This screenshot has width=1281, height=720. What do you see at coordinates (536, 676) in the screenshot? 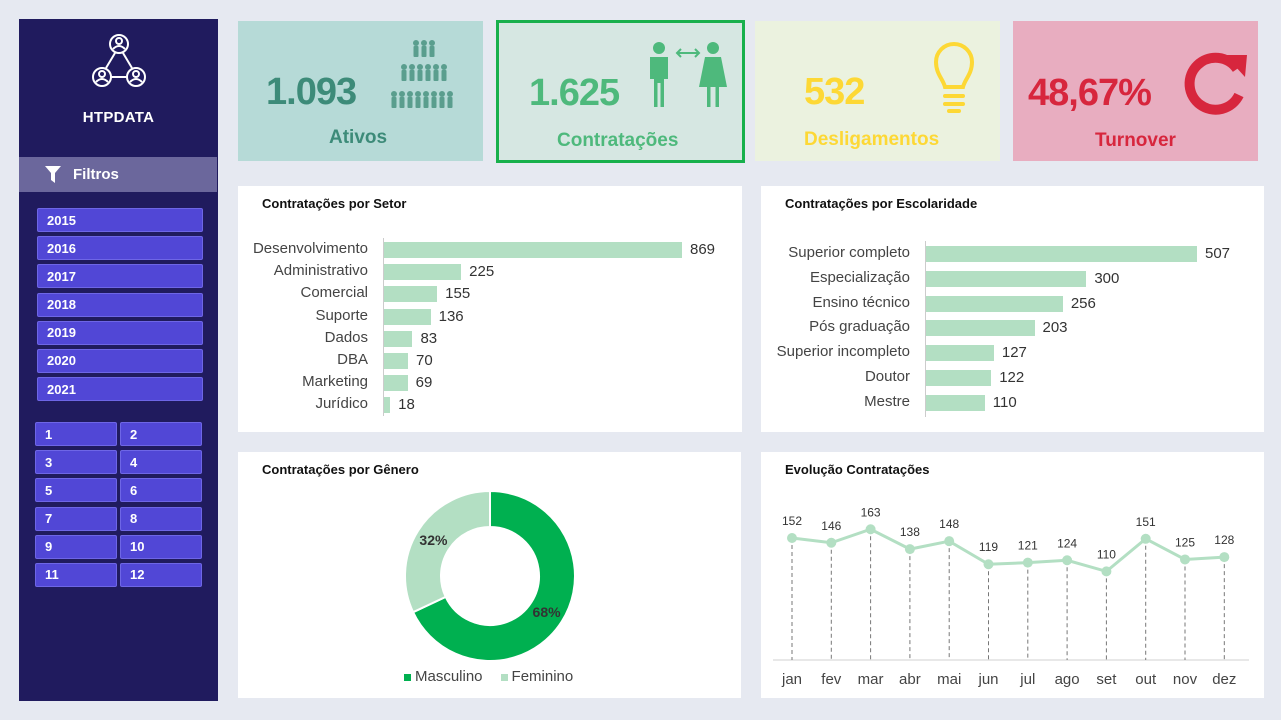
I see `legend-feminino: Feminino` at bounding box center [536, 676].